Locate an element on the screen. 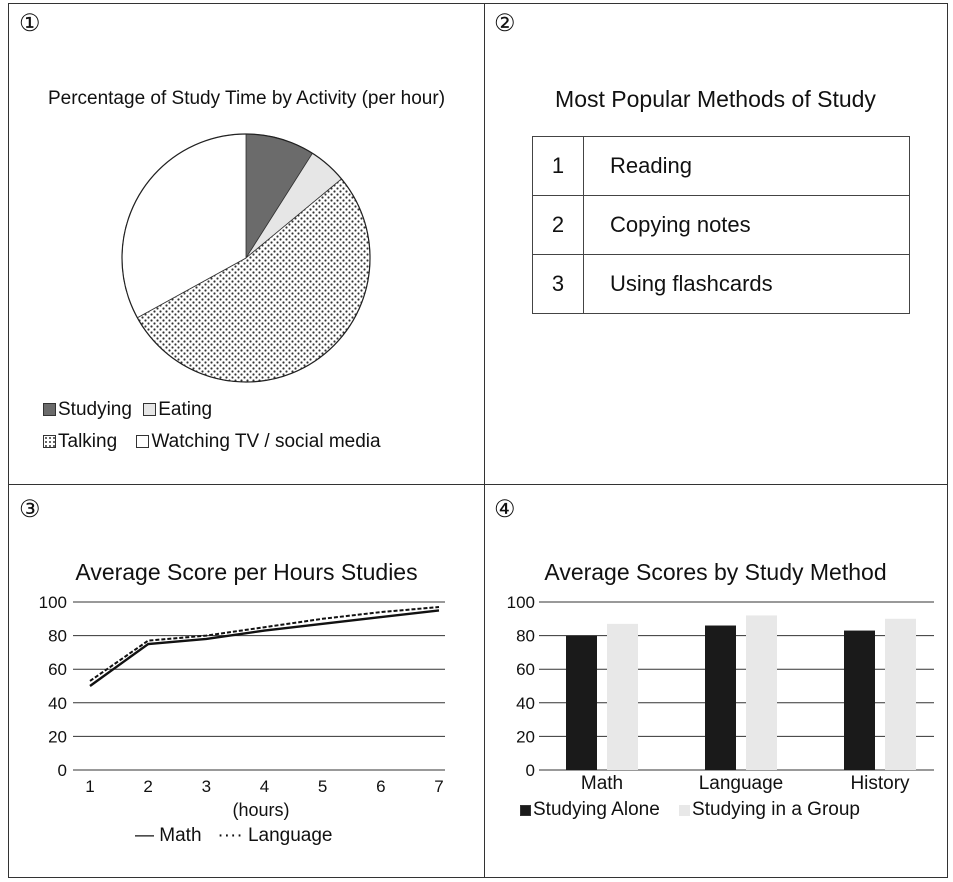 This screenshot has width=953, height=882. x-category-label: History is located at coordinates (880, 783).